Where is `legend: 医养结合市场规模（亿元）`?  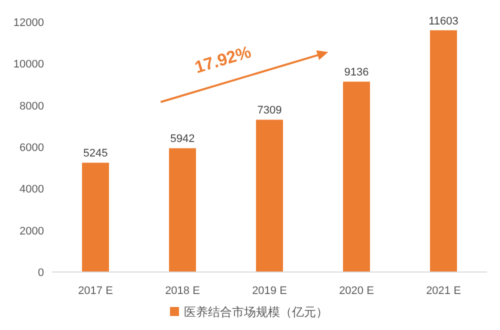 legend: 医养结合市场规模（亿元） is located at coordinates (256, 312).